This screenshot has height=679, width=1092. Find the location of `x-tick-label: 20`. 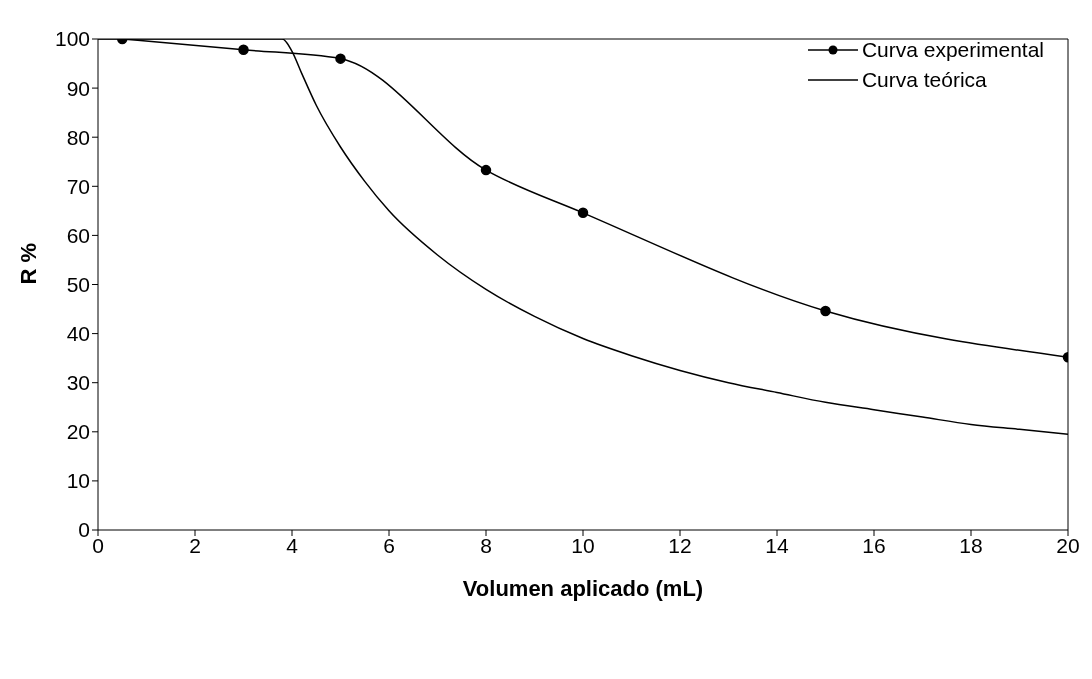

x-tick-label: 20 is located at coordinates (1068, 545).